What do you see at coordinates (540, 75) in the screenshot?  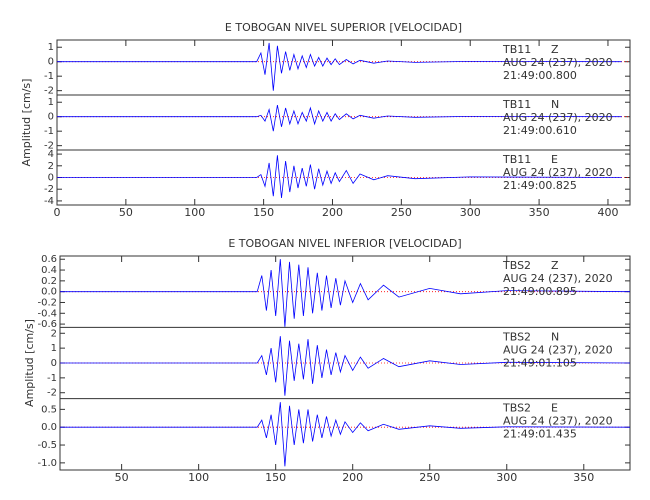 I see `time-label: 21:49:00.800` at bounding box center [540, 75].